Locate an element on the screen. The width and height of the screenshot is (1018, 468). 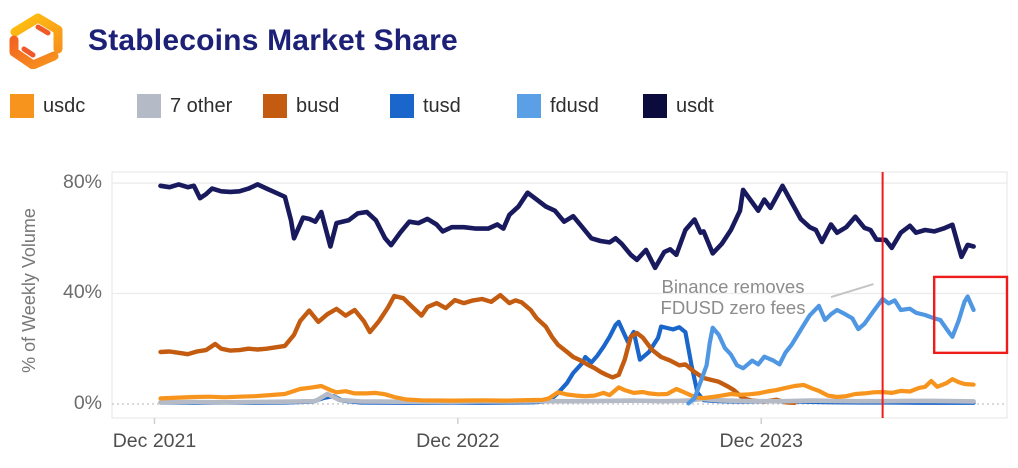
annotation-line-2: FDUSD zero fees is located at coordinates (733, 307).